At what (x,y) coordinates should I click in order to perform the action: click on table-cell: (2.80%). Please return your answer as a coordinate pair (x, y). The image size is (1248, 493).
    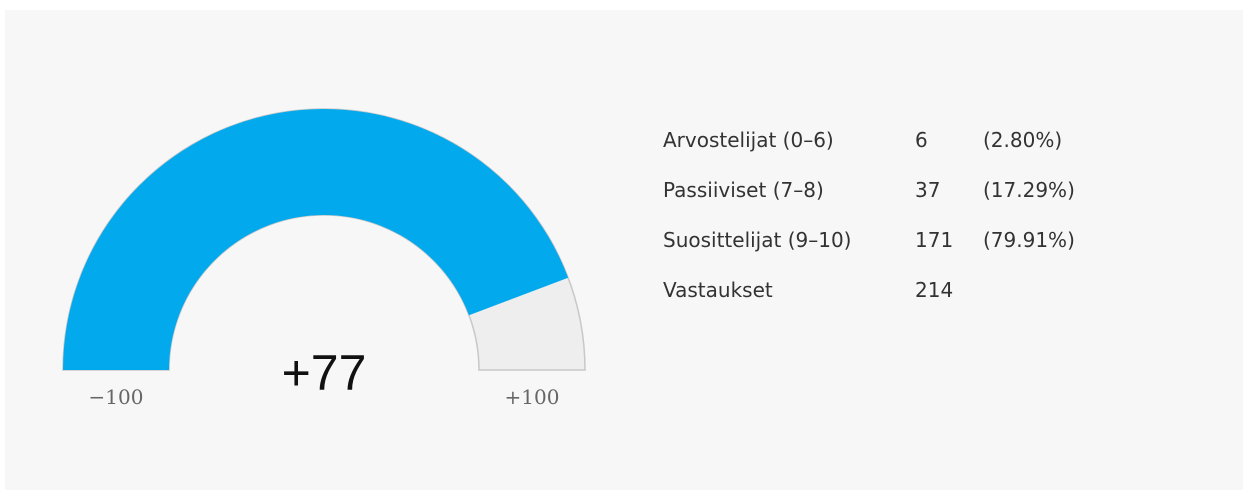
    Looking at the image, I should click on (1023, 140).